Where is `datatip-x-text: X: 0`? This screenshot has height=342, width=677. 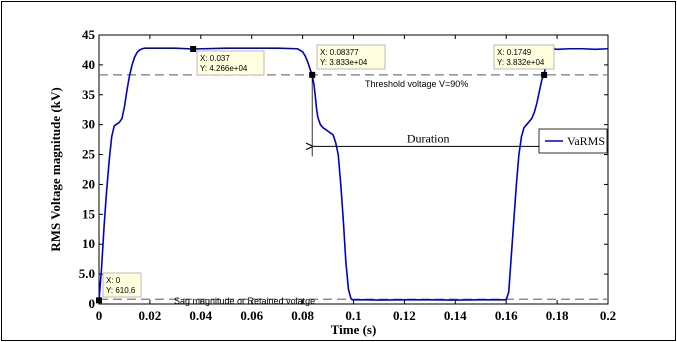
datatip-x-text: X: 0 is located at coordinates (113, 280).